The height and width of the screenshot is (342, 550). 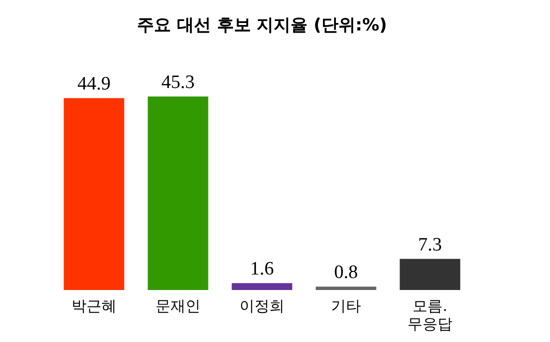 What do you see at coordinates (430, 245) in the screenshot?
I see `data-label: 7.3` at bounding box center [430, 245].